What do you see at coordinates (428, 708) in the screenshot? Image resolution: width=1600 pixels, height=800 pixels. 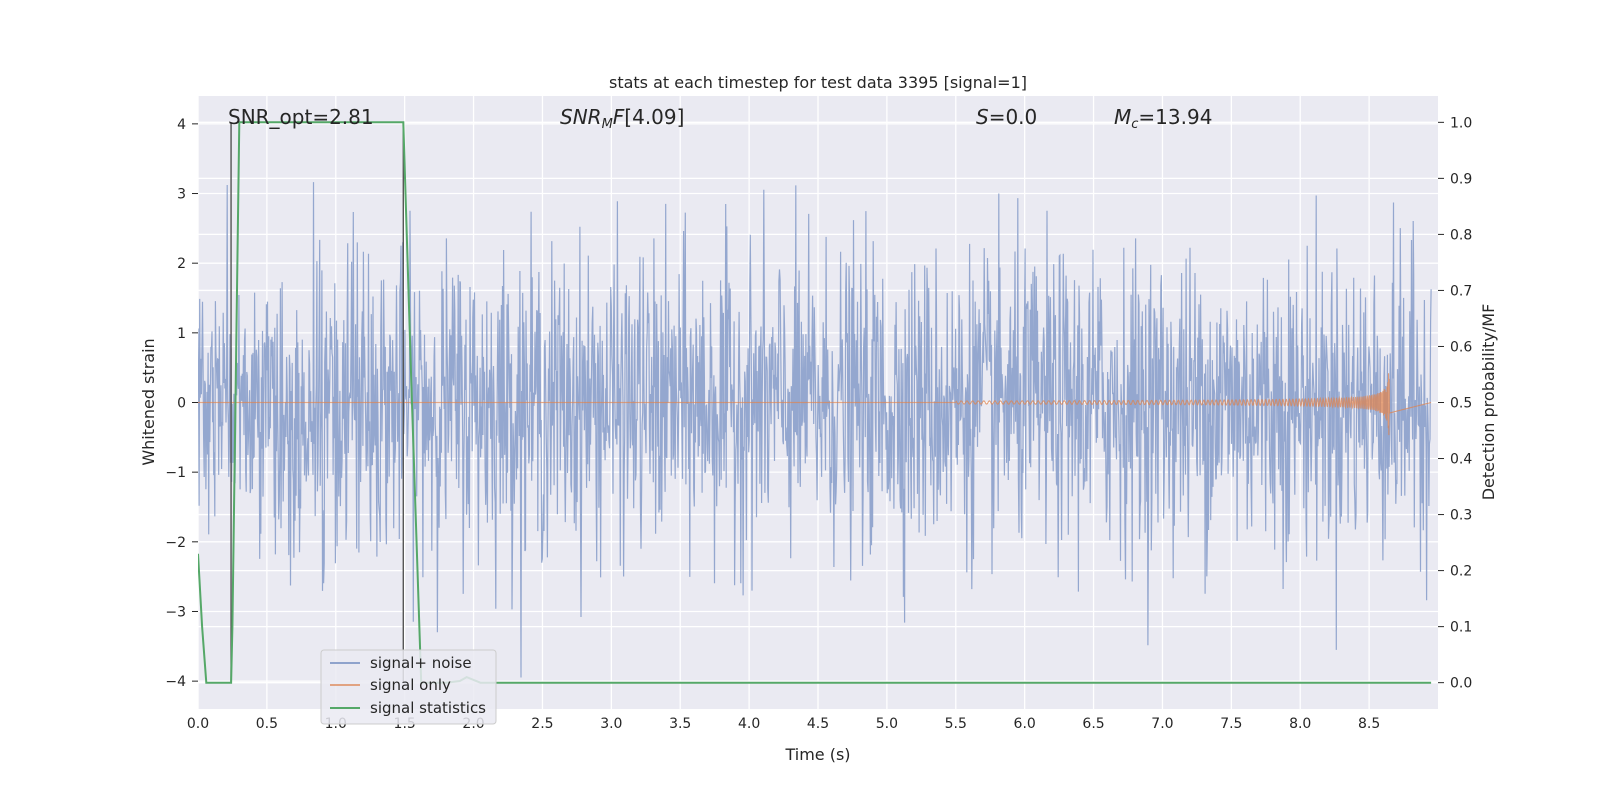 I see `legend-label-signal-statistics: signal statistics` at bounding box center [428, 708].